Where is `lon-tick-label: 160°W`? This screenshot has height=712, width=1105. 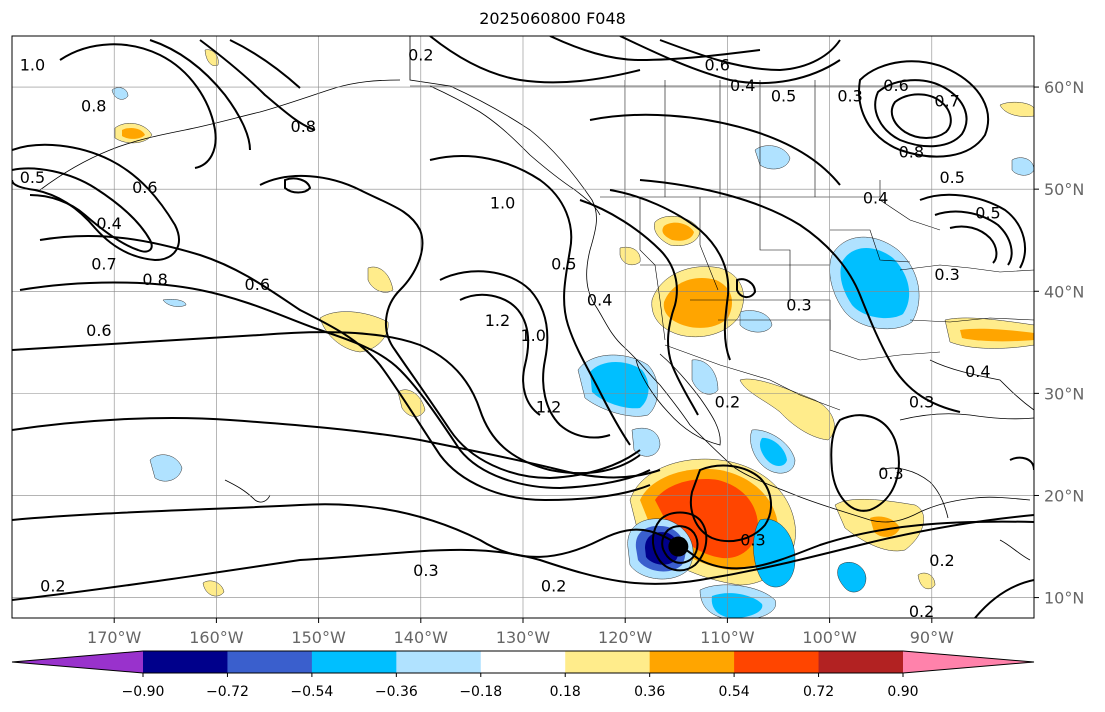
lon-tick-label: 160°W is located at coordinates (216, 637).